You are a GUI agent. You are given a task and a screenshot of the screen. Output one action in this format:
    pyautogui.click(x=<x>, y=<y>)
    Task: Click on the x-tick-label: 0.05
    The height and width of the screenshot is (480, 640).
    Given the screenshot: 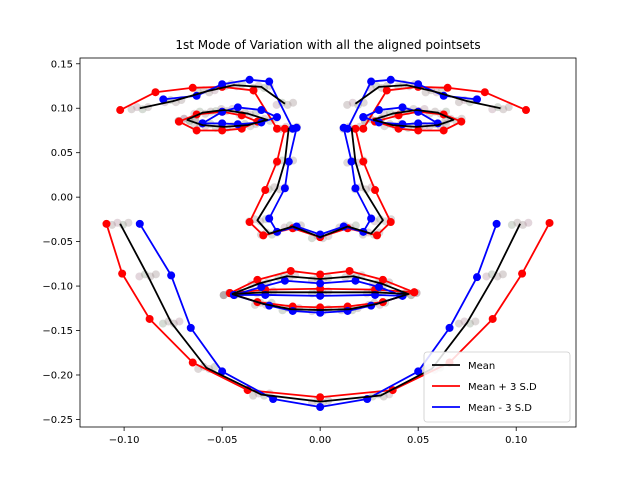 What is the action you would take?
    pyautogui.click(x=418, y=440)
    